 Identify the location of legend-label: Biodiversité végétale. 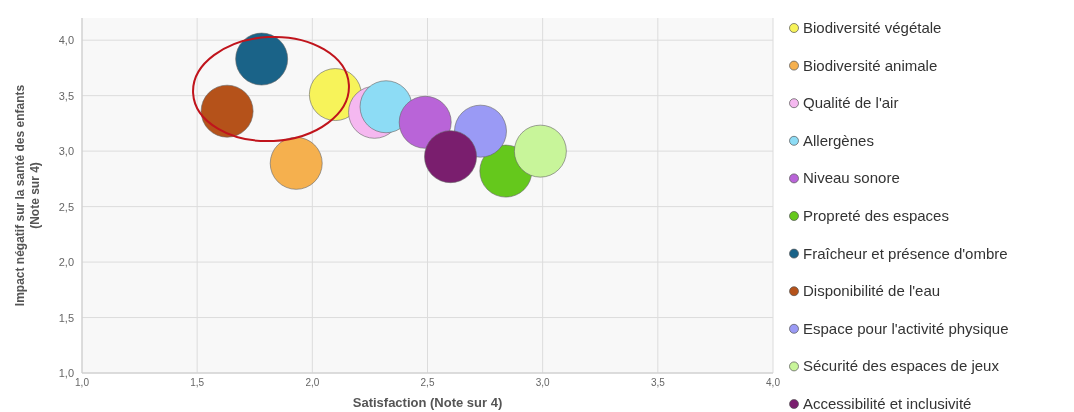
(872, 27).